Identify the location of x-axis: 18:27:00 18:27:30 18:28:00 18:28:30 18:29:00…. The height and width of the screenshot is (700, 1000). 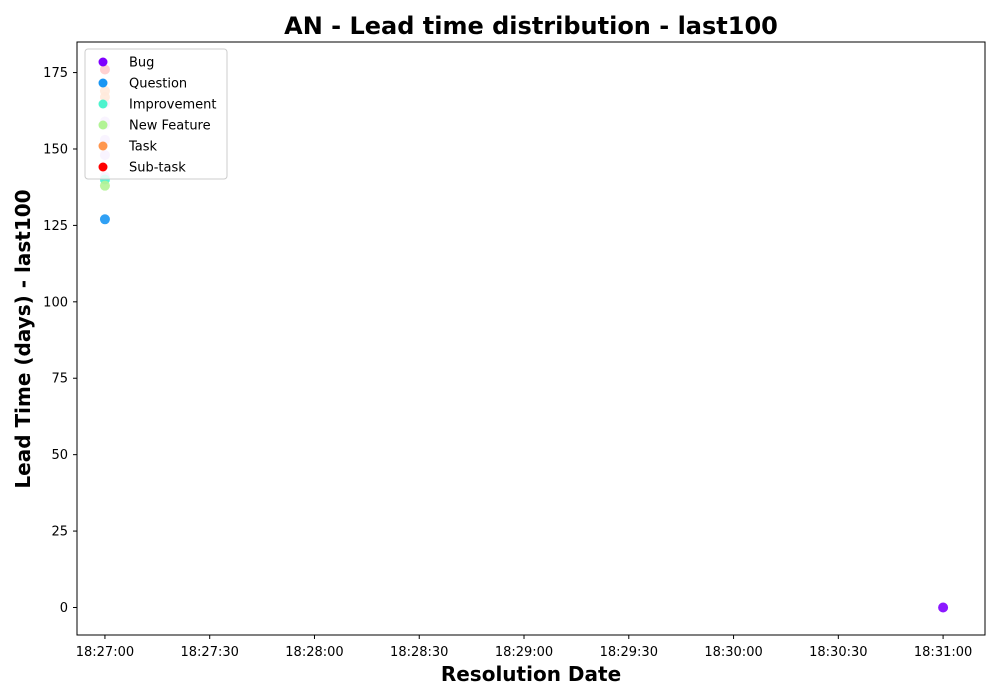
(524, 647).